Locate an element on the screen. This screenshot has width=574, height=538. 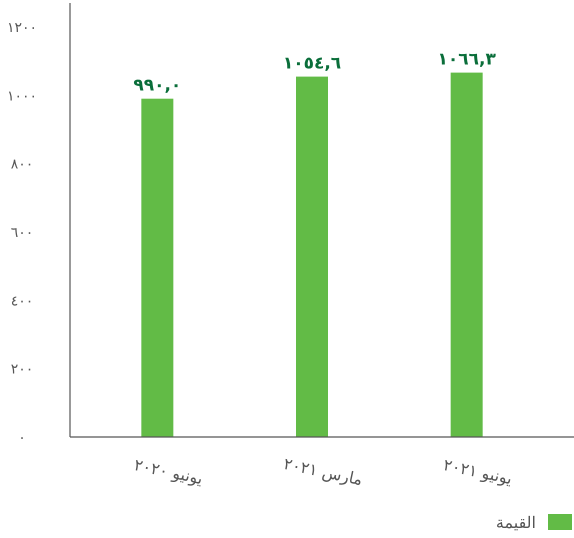
y-tick-label: ١٢٠٠ is located at coordinates (22, 28).